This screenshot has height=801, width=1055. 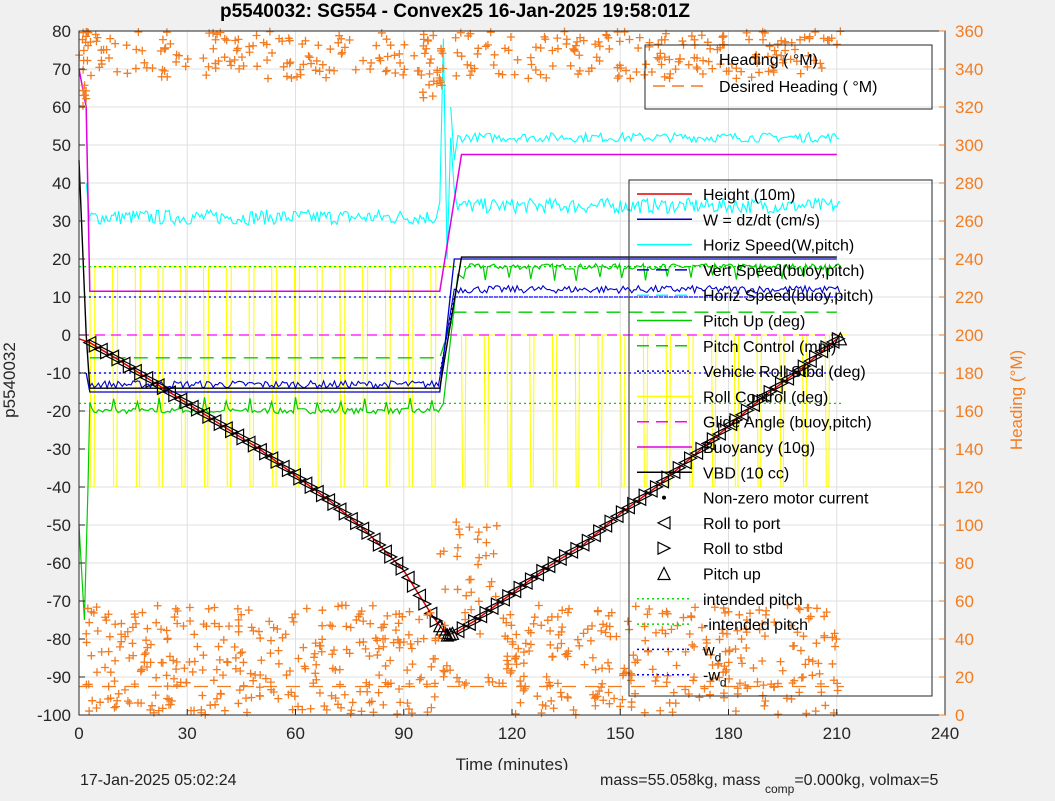 I want to click on y-tick-label: 60, so click(x=61, y=107).